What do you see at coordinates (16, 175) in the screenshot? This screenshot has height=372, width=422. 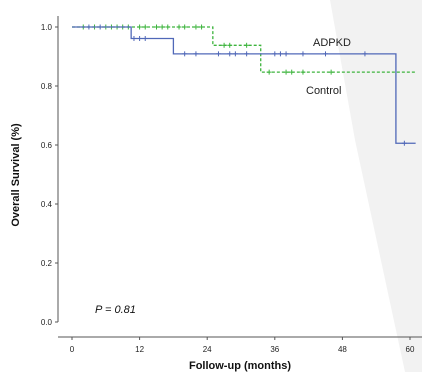 I see `y-axis-title: Overall Survival (%)` at bounding box center [16, 175].